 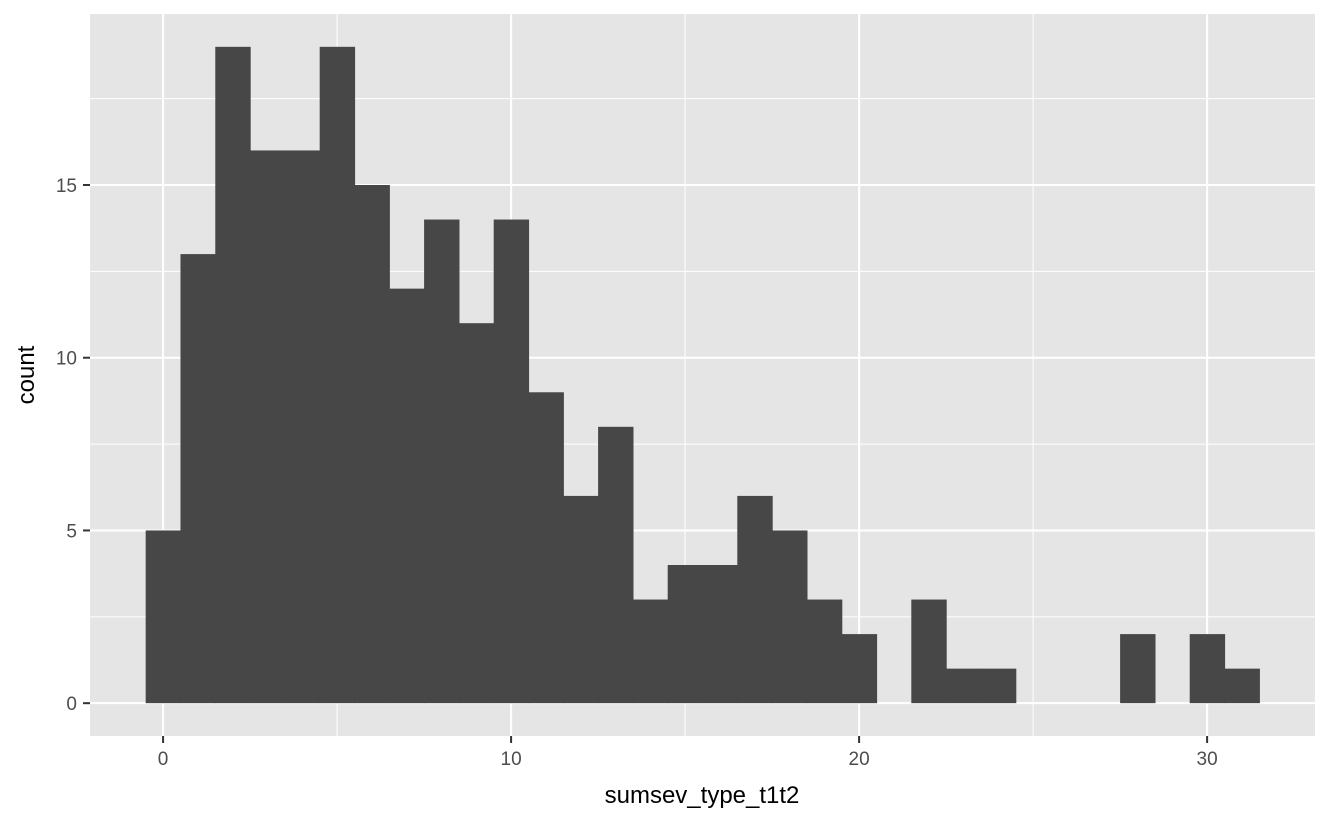 What do you see at coordinates (73, 445) in the screenshot?
I see `y-axis: 0 5 10 15` at bounding box center [73, 445].